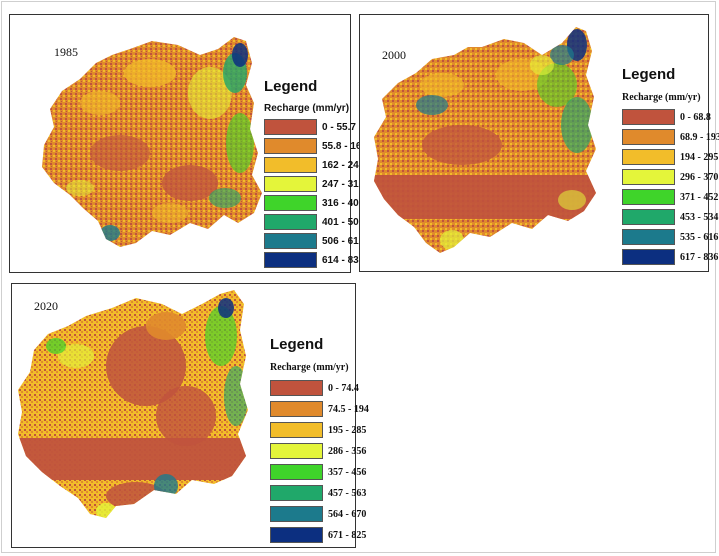 The image size is (719, 556). Describe the element at coordinates (347, 514) in the screenshot. I see `legend-range: 564 - 670` at that location.